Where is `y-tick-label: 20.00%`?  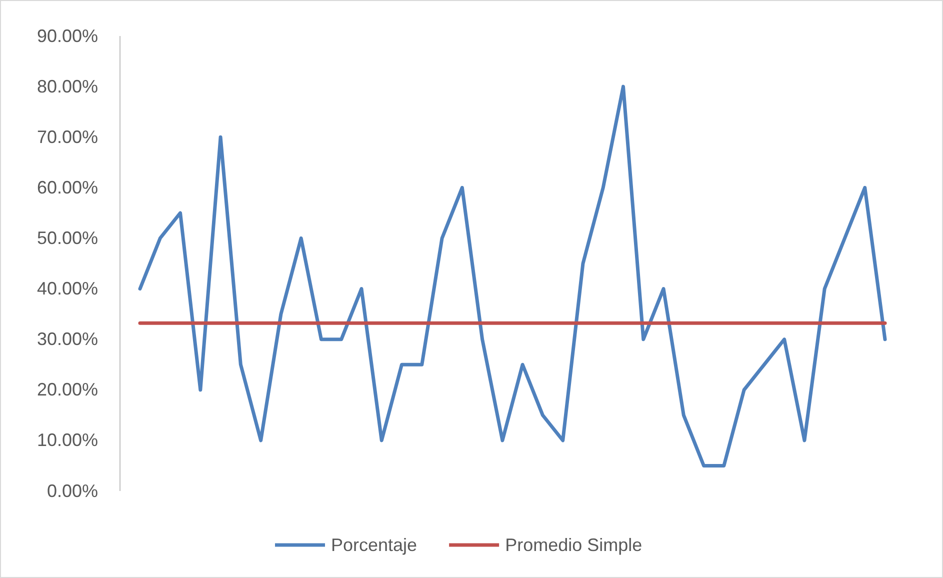 y-tick-label: 20.00% is located at coordinates (67, 390).